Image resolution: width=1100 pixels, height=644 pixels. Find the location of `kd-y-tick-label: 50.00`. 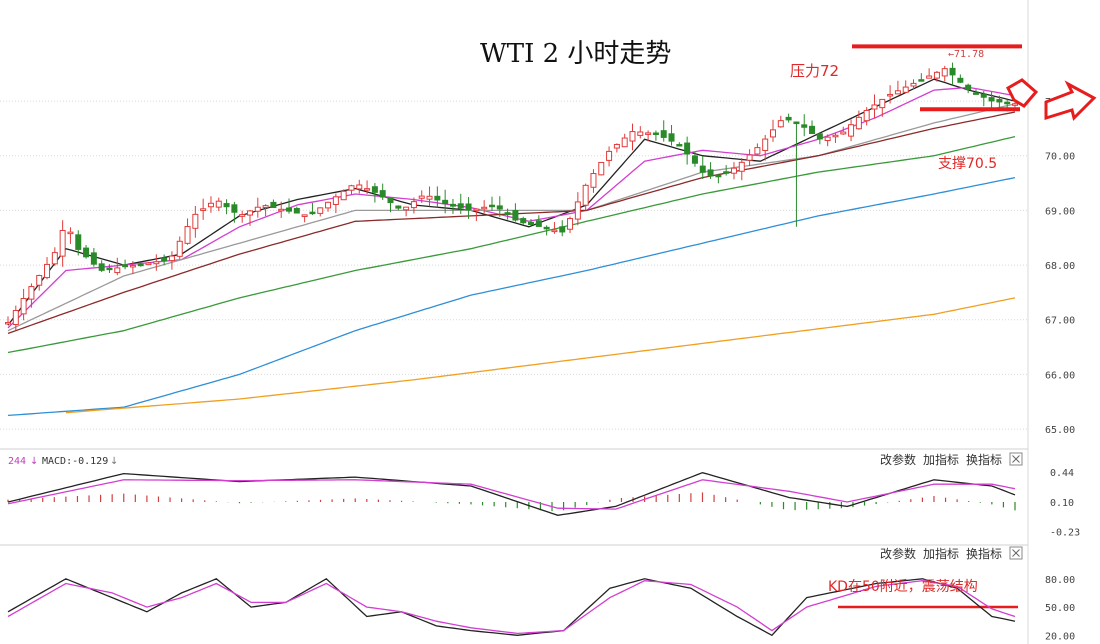

kd-y-tick-label: 50.00 is located at coordinates (1060, 608).